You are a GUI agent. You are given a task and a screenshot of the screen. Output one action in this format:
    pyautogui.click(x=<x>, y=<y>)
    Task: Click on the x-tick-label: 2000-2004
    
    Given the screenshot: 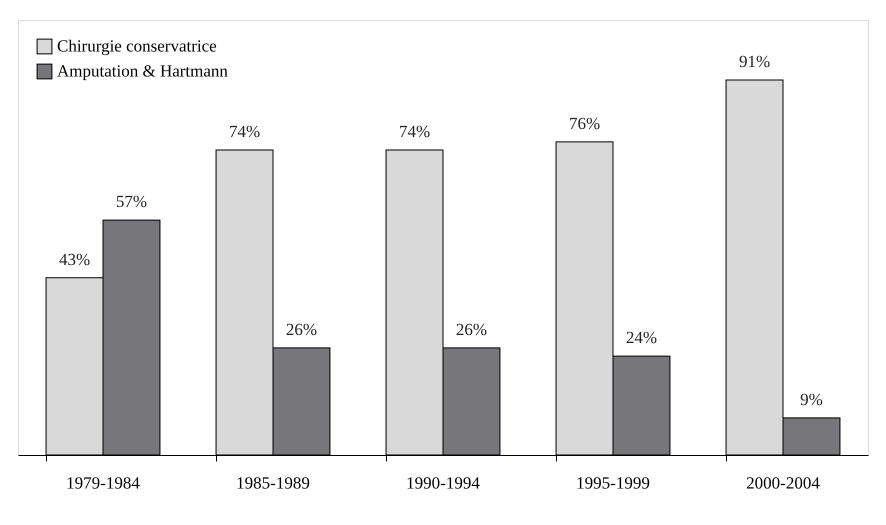 What is the action you would take?
    pyautogui.click(x=783, y=483)
    